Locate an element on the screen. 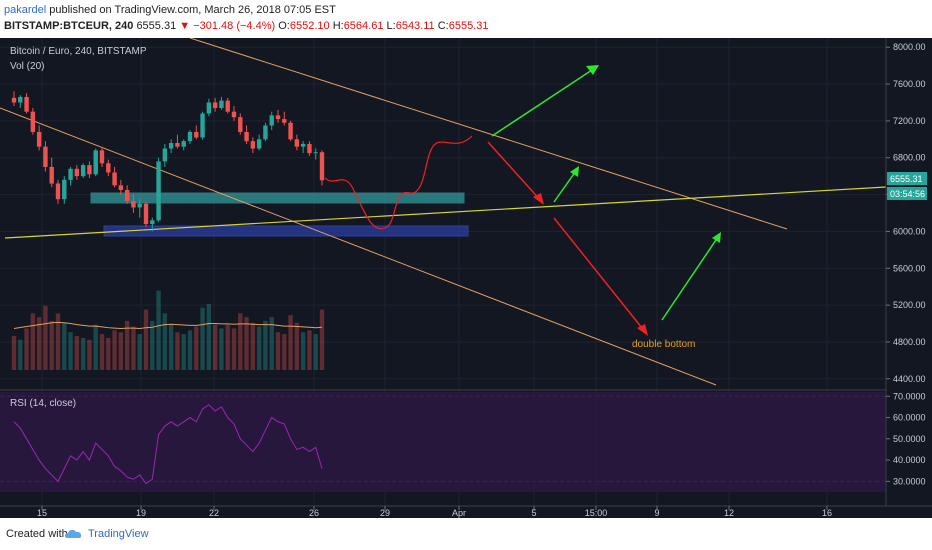  volume-ma-line is located at coordinates (168, 325).